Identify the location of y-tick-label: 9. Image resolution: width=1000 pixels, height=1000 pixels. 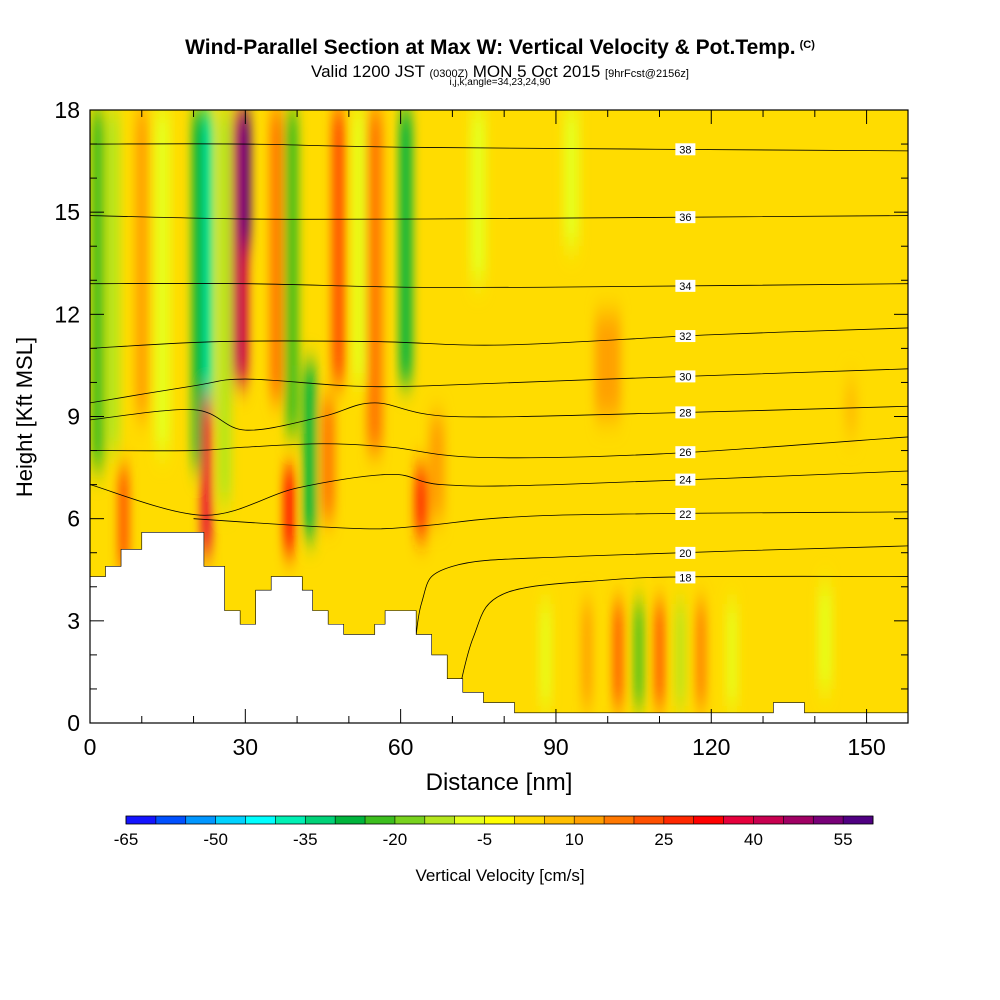
(73, 417).